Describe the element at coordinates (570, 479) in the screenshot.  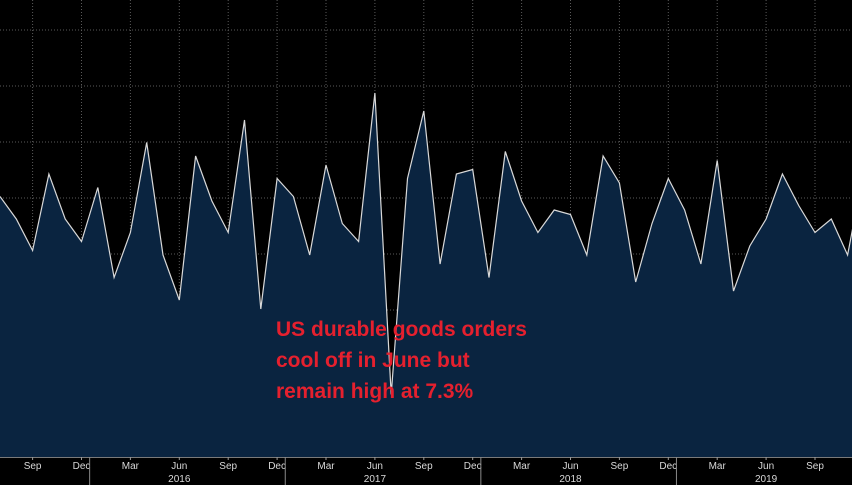
I see `year-label: 2018` at that location.